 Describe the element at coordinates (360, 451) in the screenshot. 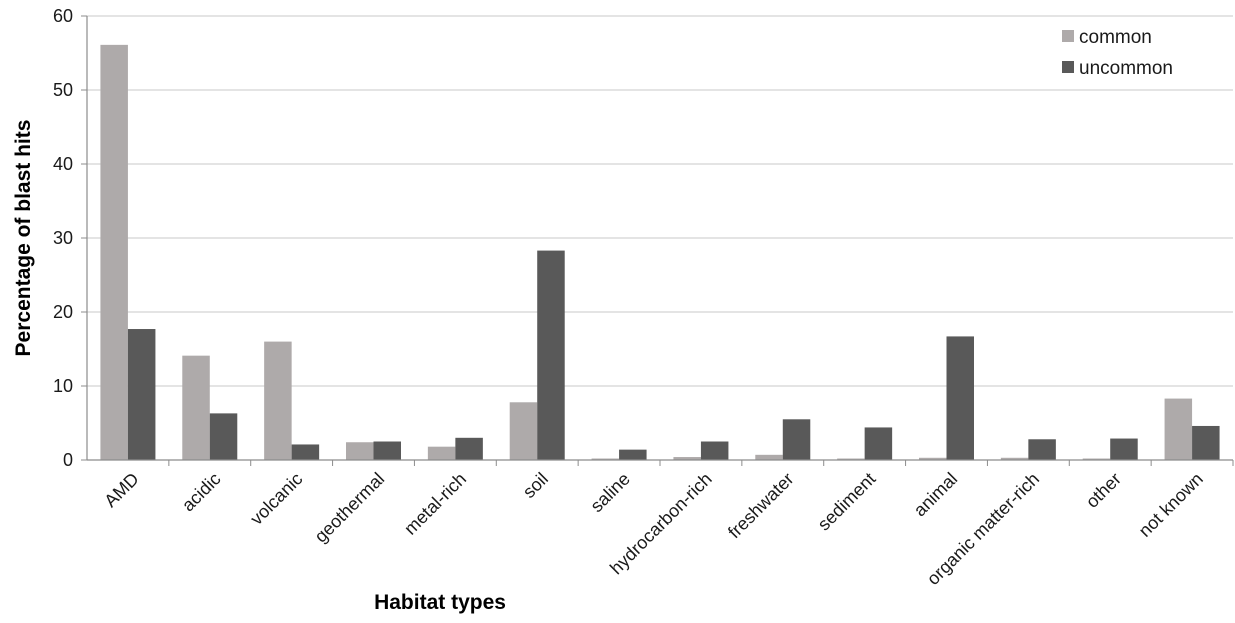

I see `bar-common-geothermal` at that location.